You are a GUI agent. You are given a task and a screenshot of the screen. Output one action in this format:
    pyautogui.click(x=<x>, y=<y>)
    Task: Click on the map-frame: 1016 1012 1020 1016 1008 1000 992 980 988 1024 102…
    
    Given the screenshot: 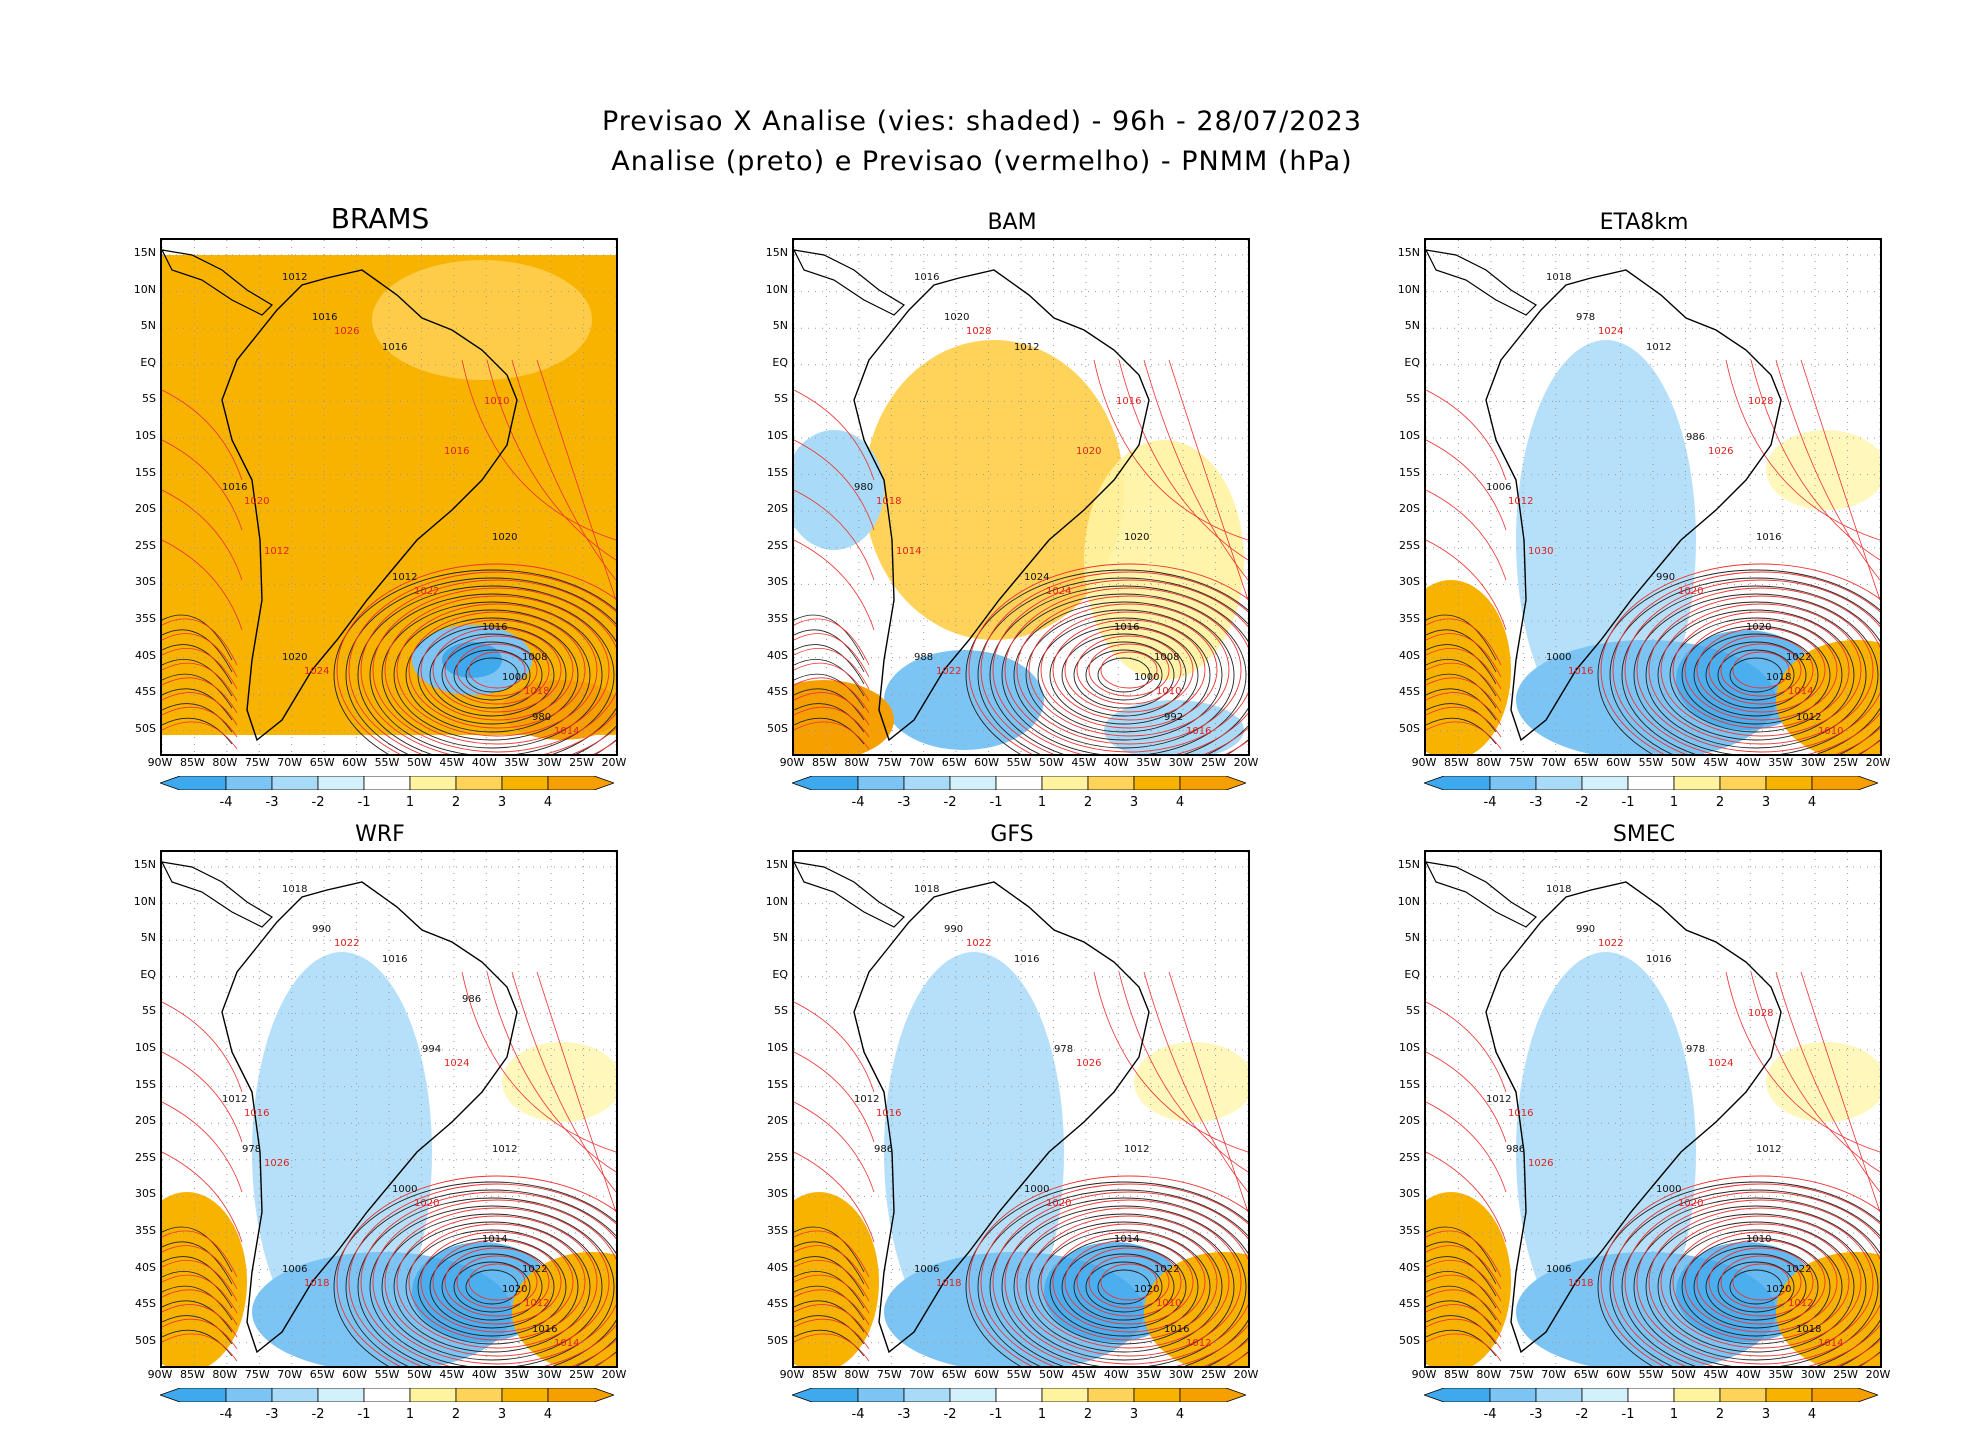 What is the action you would take?
    pyautogui.click(x=1021, y=497)
    